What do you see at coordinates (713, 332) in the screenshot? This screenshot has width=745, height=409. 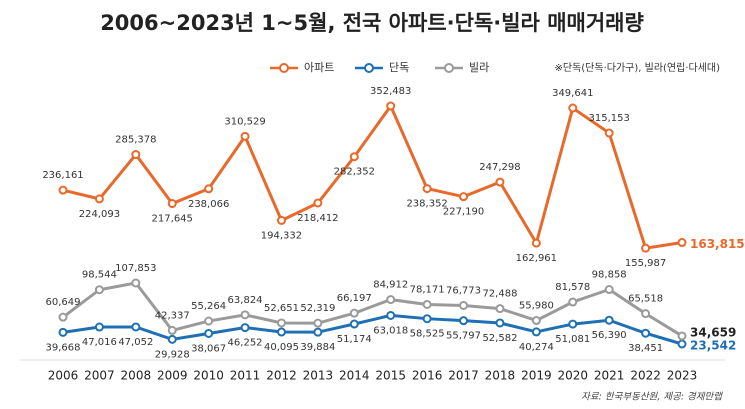 I see `value-label: 34,659` at bounding box center [713, 332].